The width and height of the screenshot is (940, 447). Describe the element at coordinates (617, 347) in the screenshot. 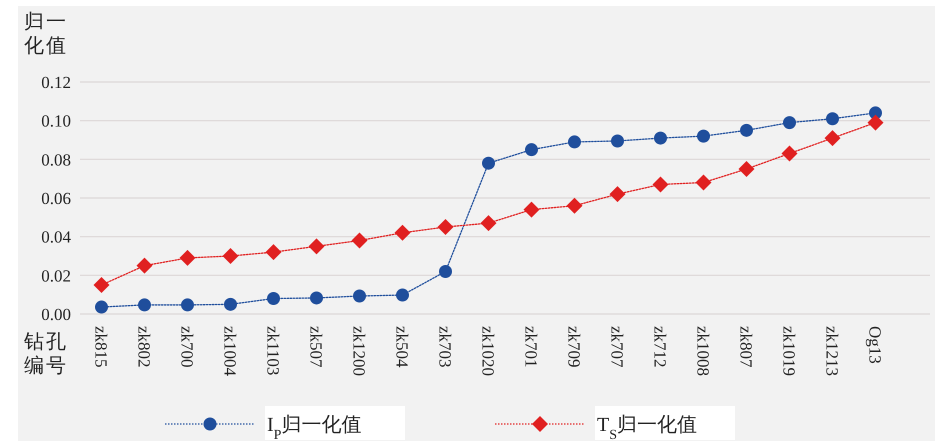

I see `x-tick-label: zk707` at that location.